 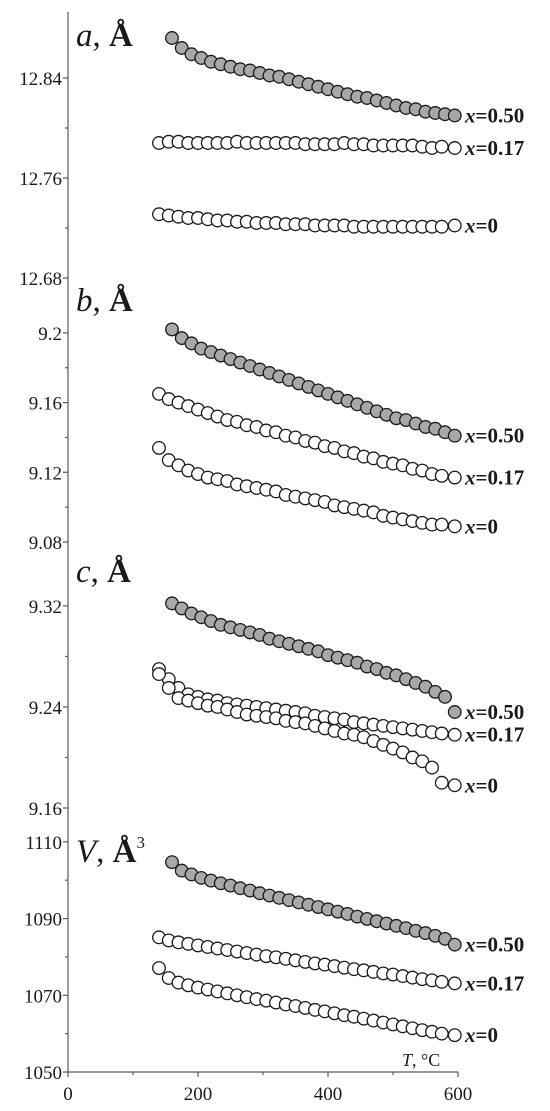 I want to click on x-tick-label: 600, so click(x=458, y=1094).